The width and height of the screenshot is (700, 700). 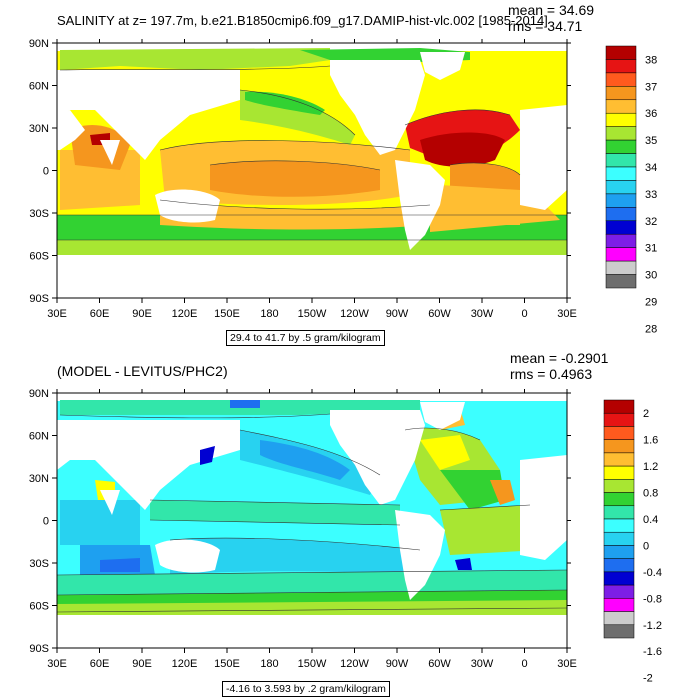 I want to click on top-y-tick-label: 30S, so click(x=39, y=214).